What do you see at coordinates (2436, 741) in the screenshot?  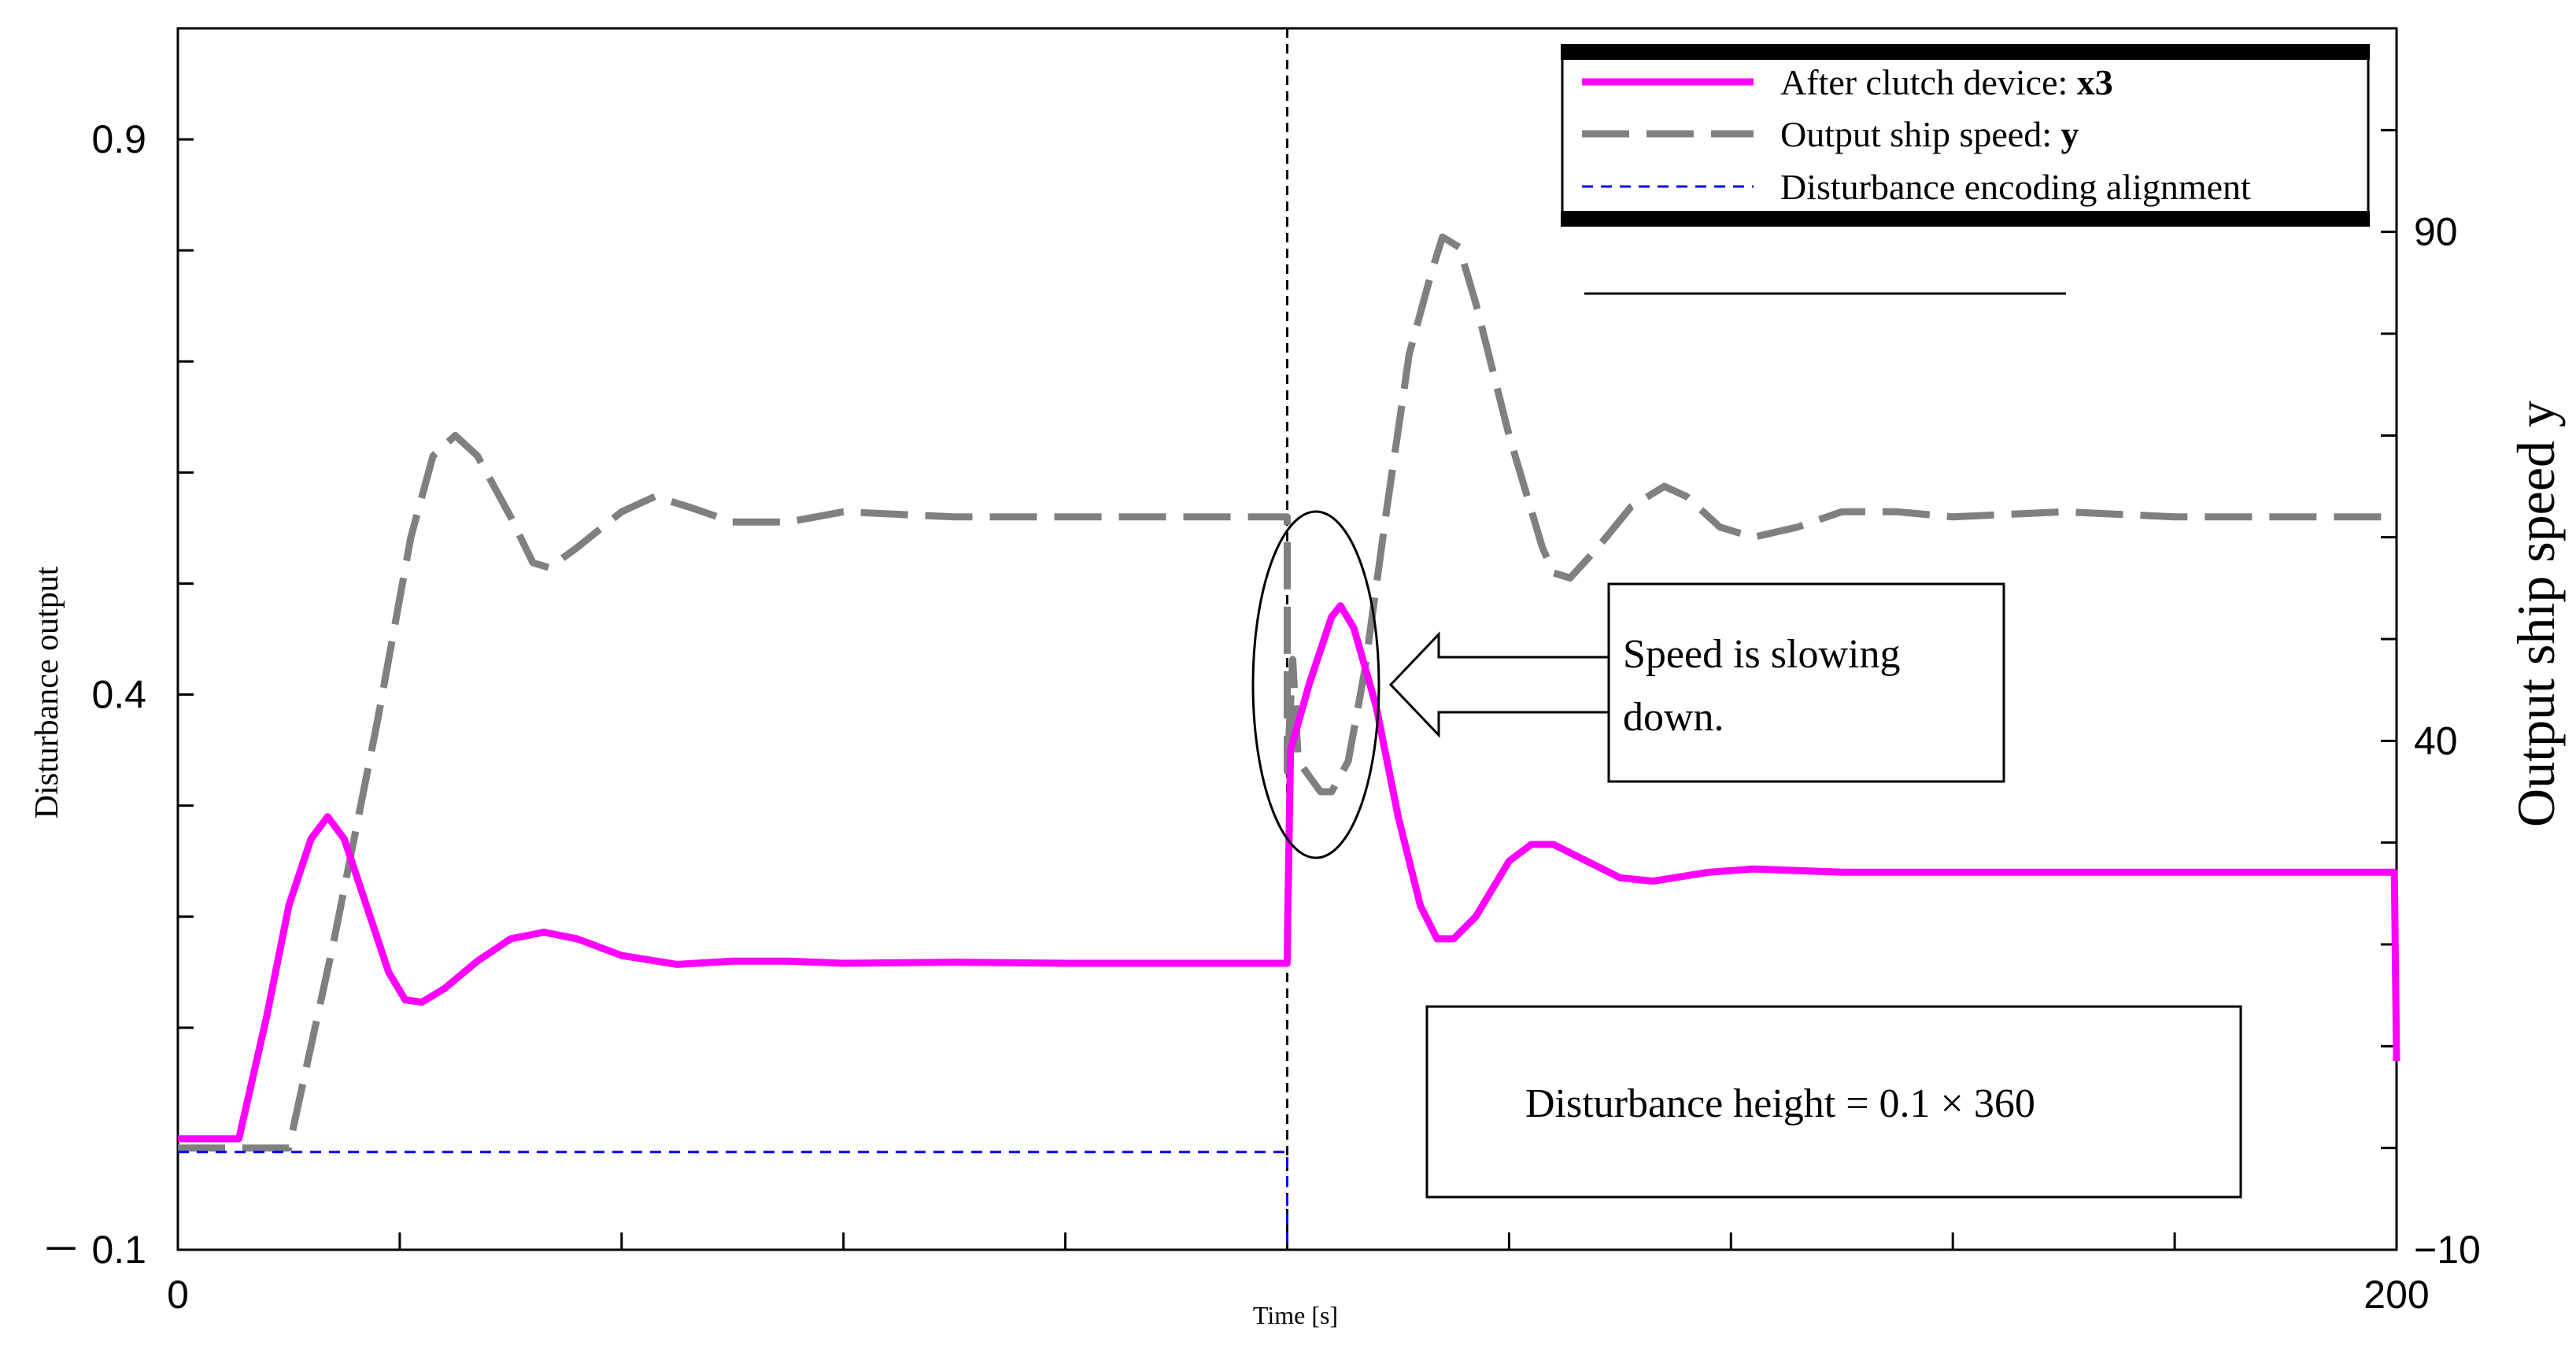 I see `y2-tick-label: 40` at bounding box center [2436, 741].